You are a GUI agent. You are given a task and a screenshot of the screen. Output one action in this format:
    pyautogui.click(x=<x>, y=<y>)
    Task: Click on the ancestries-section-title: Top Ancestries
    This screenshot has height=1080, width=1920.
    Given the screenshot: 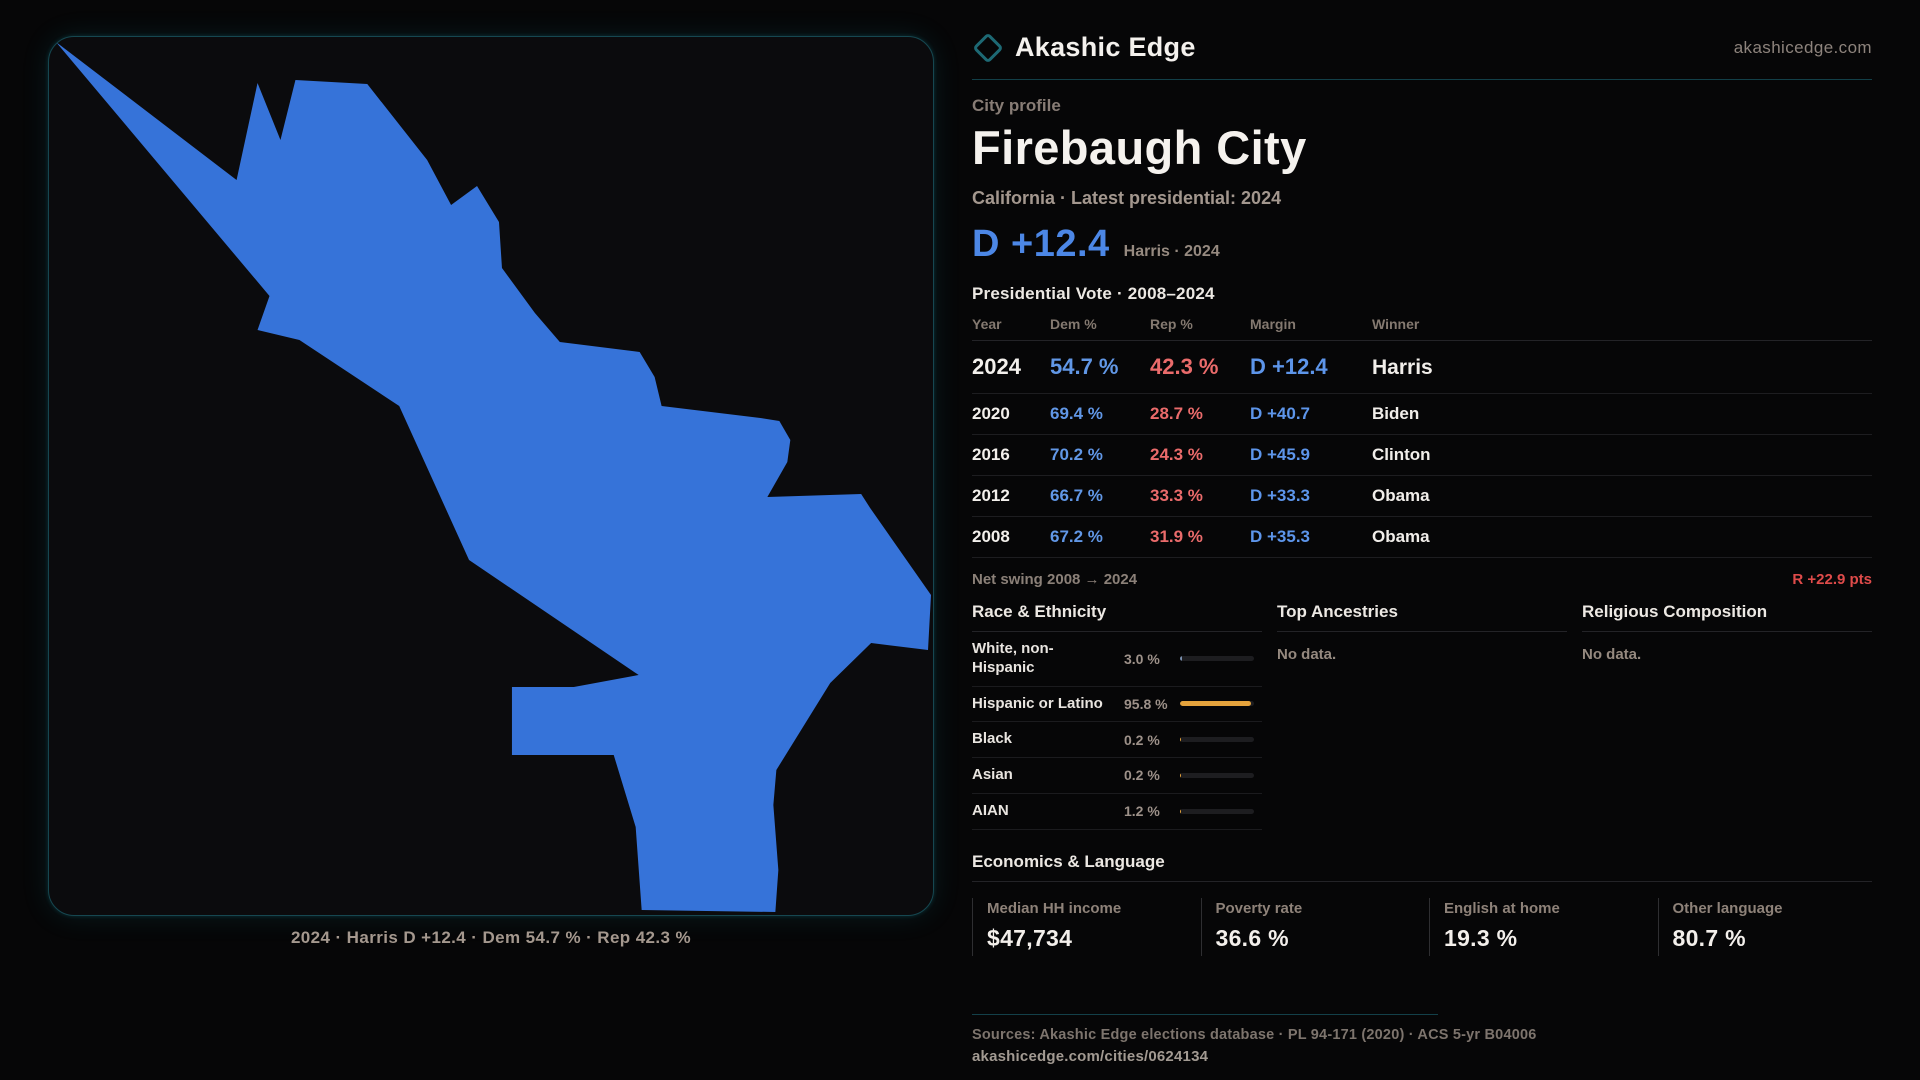 What is the action you would take?
    pyautogui.click(x=1422, y=617)
    